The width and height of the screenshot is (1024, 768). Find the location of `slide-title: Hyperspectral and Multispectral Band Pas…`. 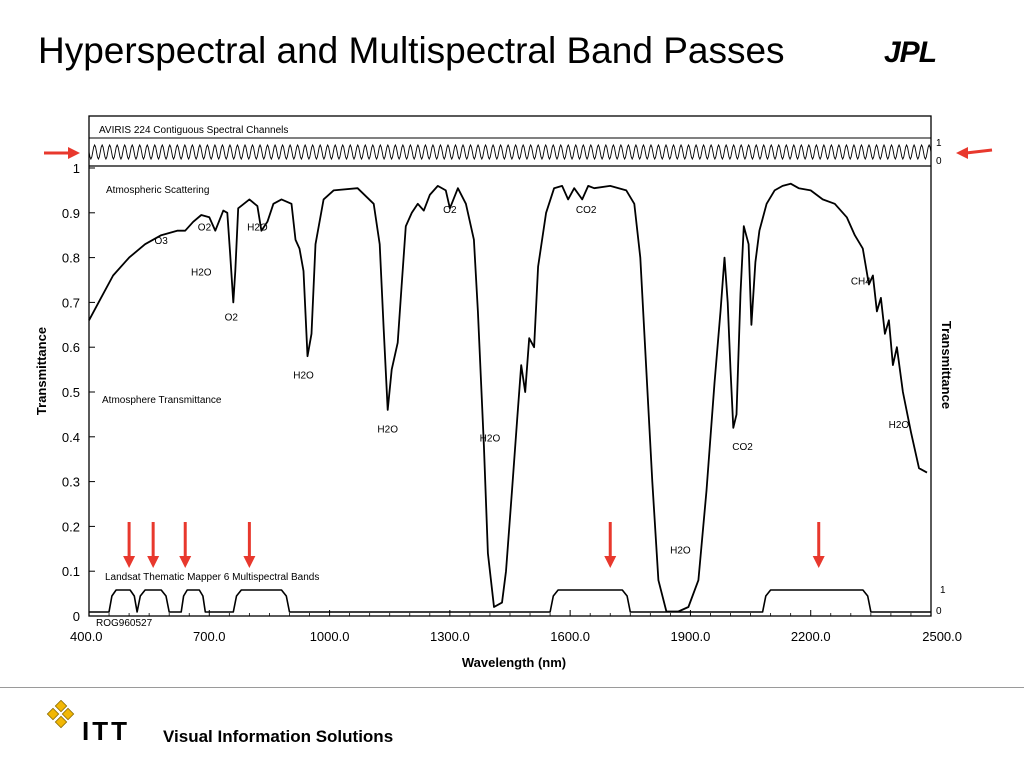

slide-title: Hyperspectral and Multispectral Band Pas… is located at coordinates (411, 50).